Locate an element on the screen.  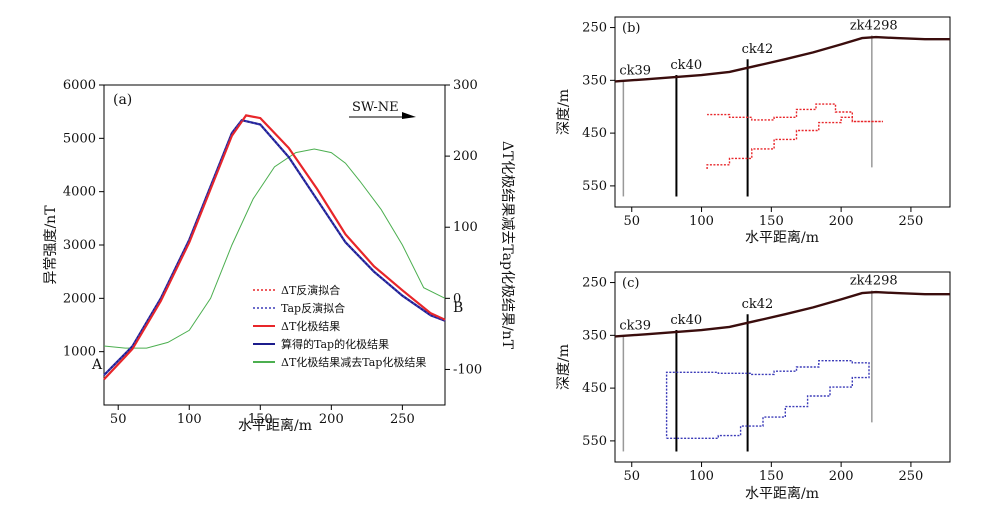
y-tick-label: 5000 is located at coordinates (79, 138).